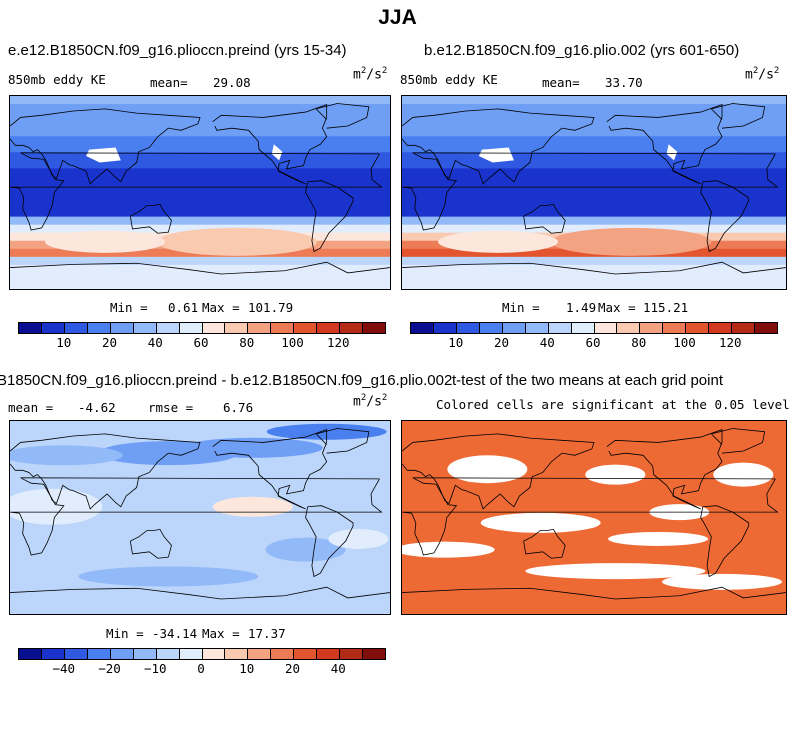  Describe the element at coordinates (57, 79) in the screenshot. I see `panel-tl-variable: 850mb eddy KE` at that location.